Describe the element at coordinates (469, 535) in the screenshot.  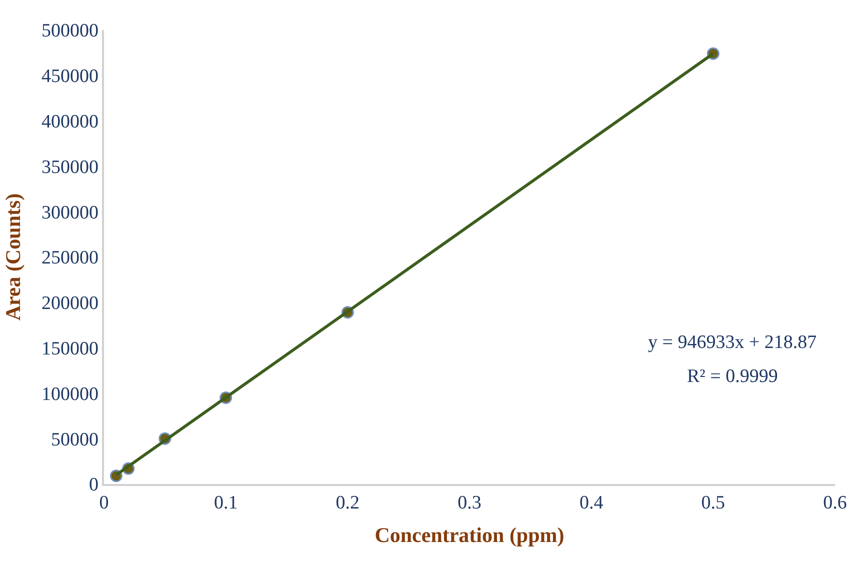
I see `x-axis-title: Concentration (ppm)` at that location.